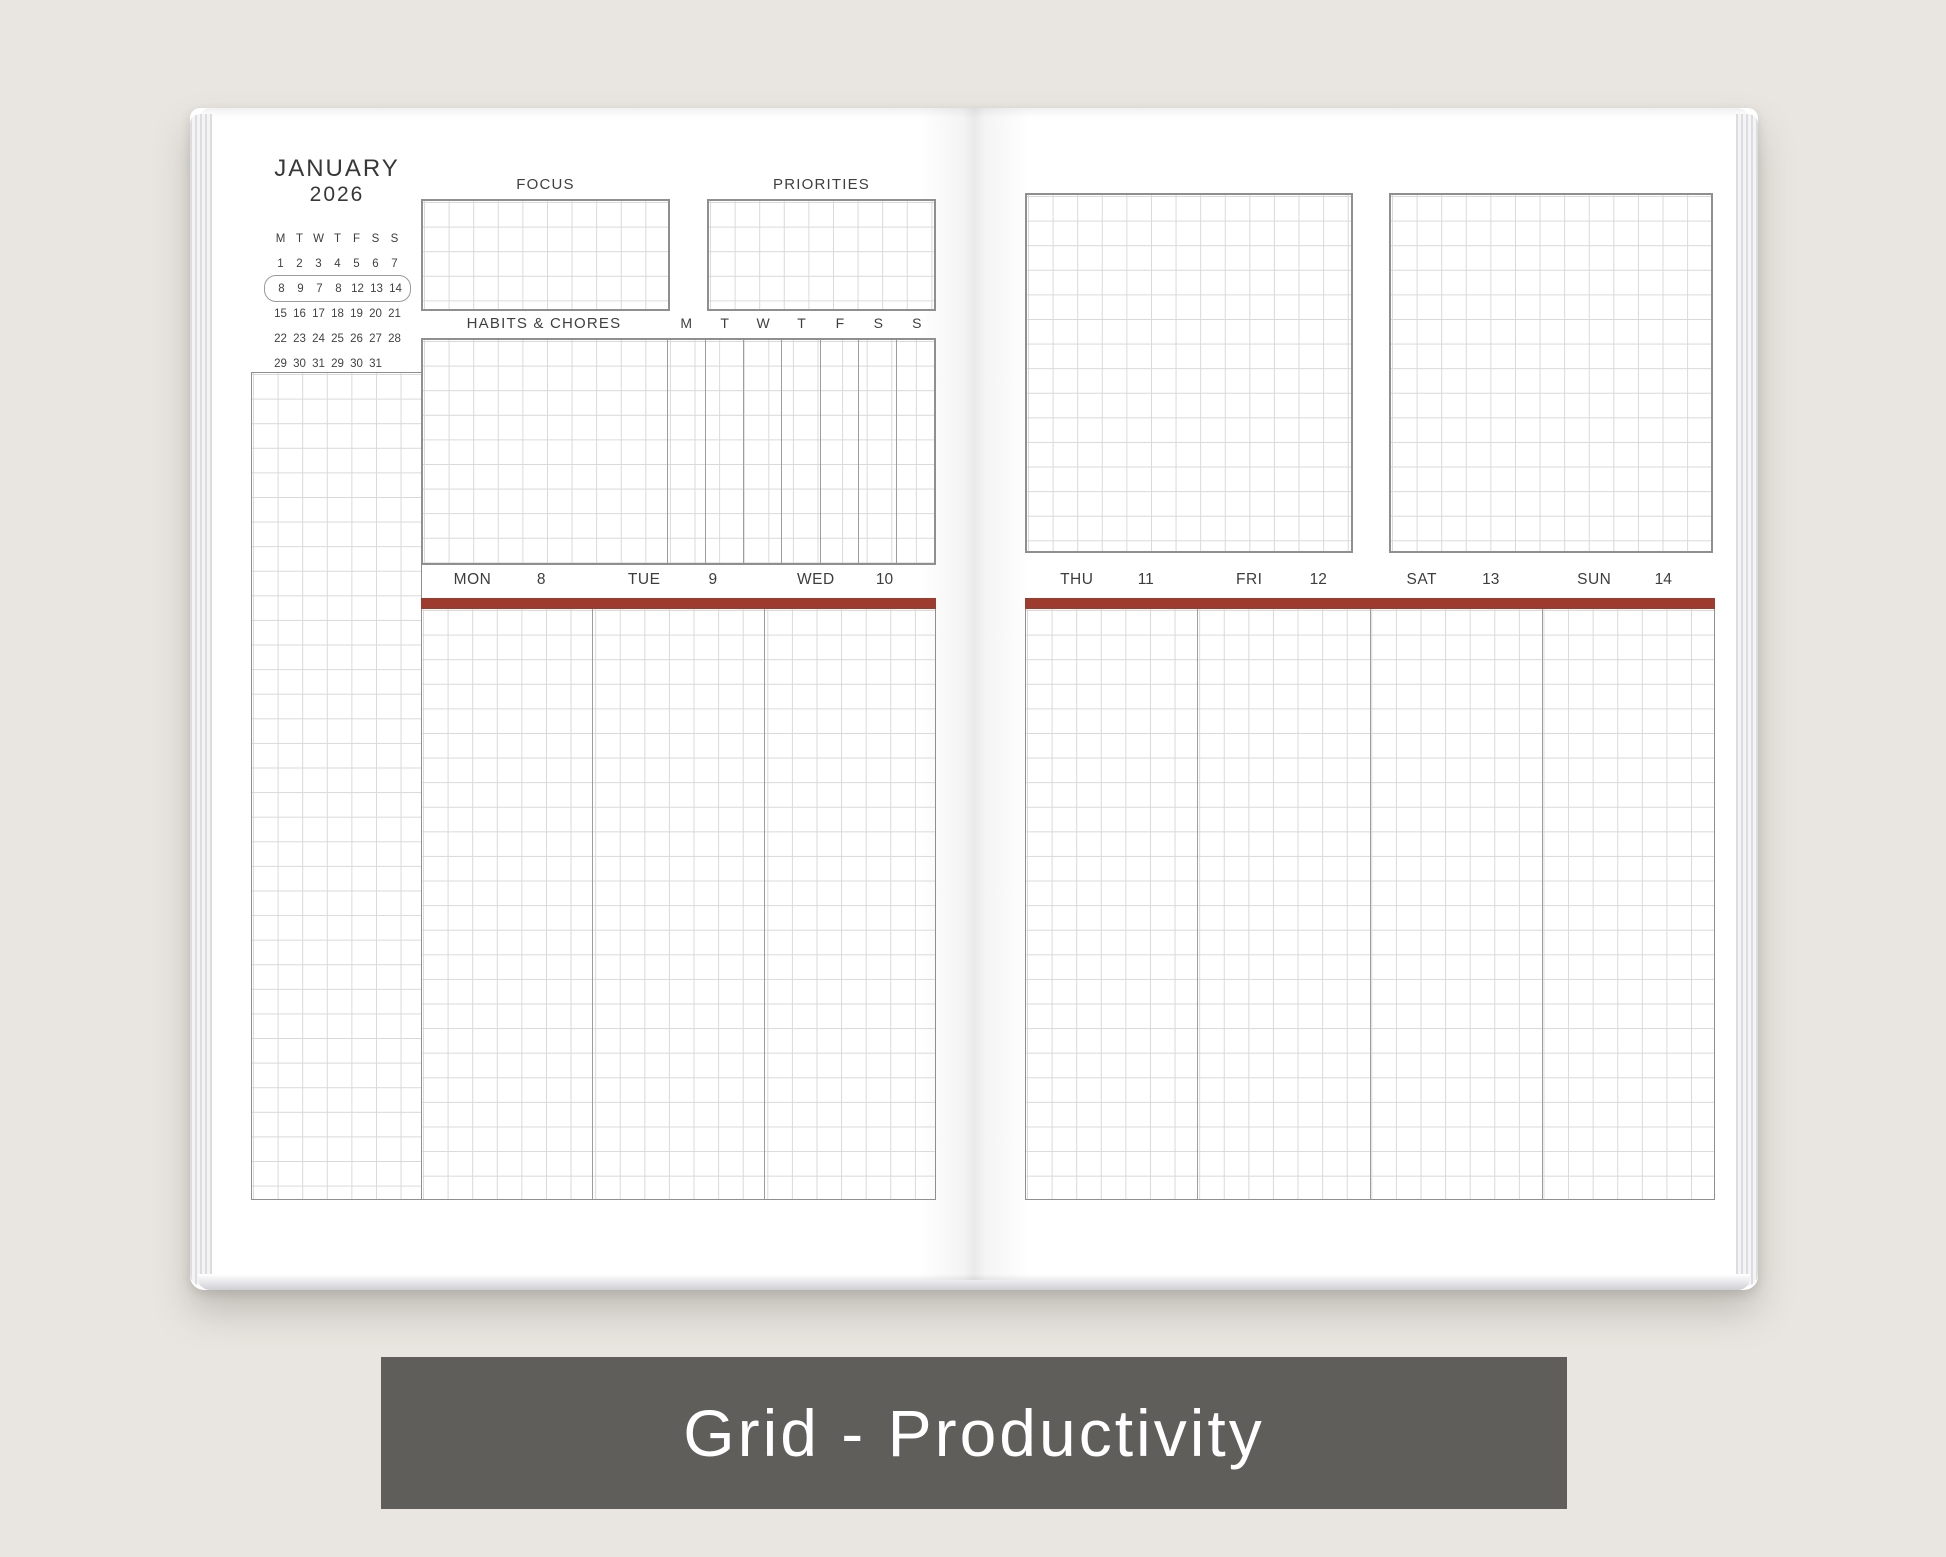 Image resolution: width=1946 pixels, height=1557 pixels. I want to click on day-column-wed, so click(849, 904).